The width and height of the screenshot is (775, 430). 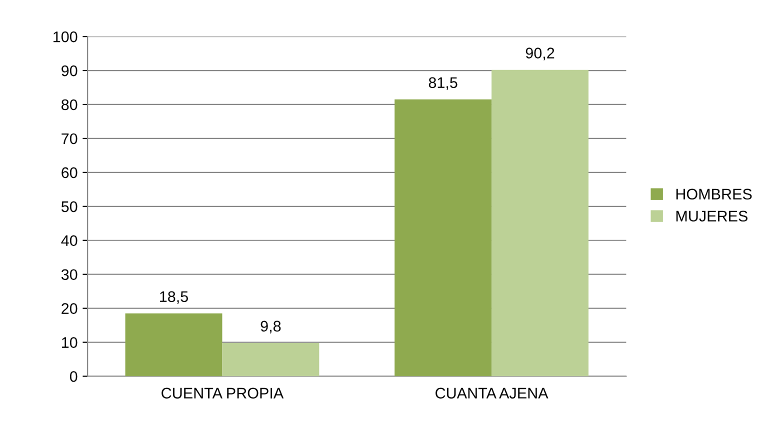 I want to click on y-tick-label: 20, so click(x=70, y=308).